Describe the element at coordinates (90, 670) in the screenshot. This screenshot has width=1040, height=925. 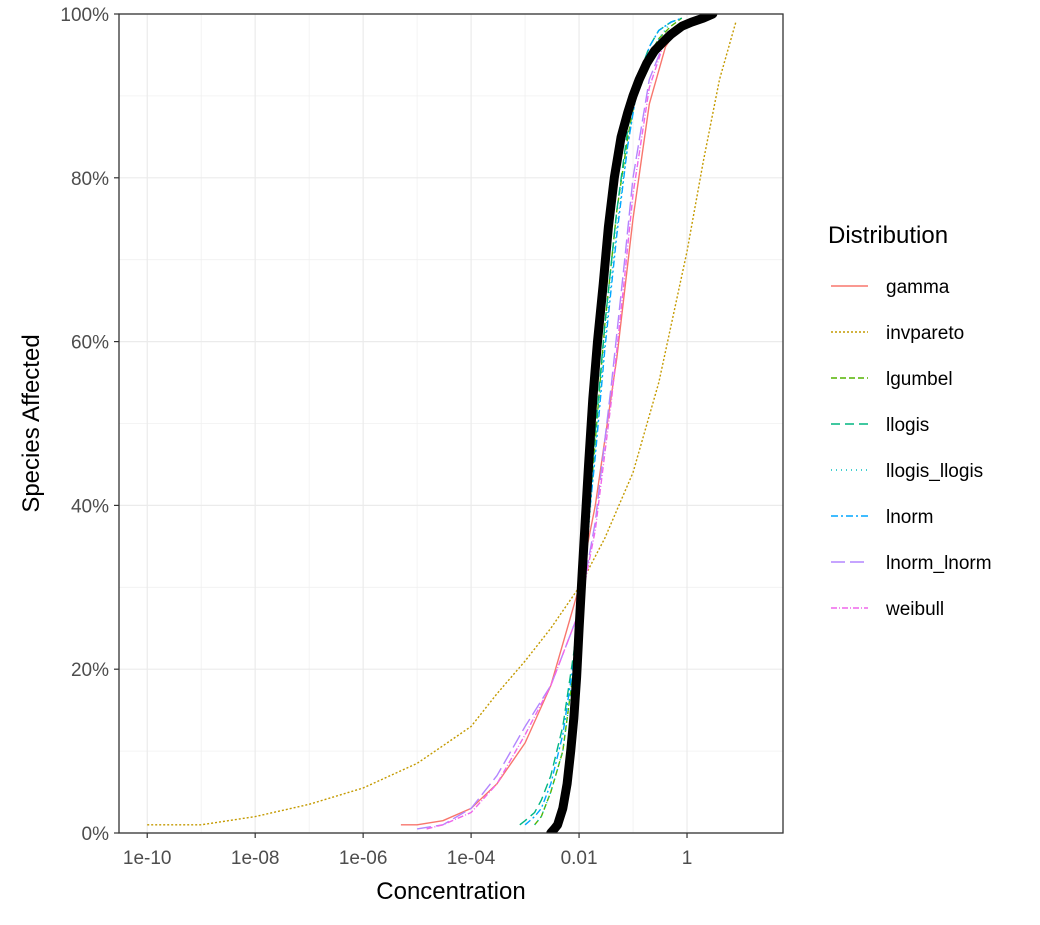
I see `y-tick-label: 20%` at that location.